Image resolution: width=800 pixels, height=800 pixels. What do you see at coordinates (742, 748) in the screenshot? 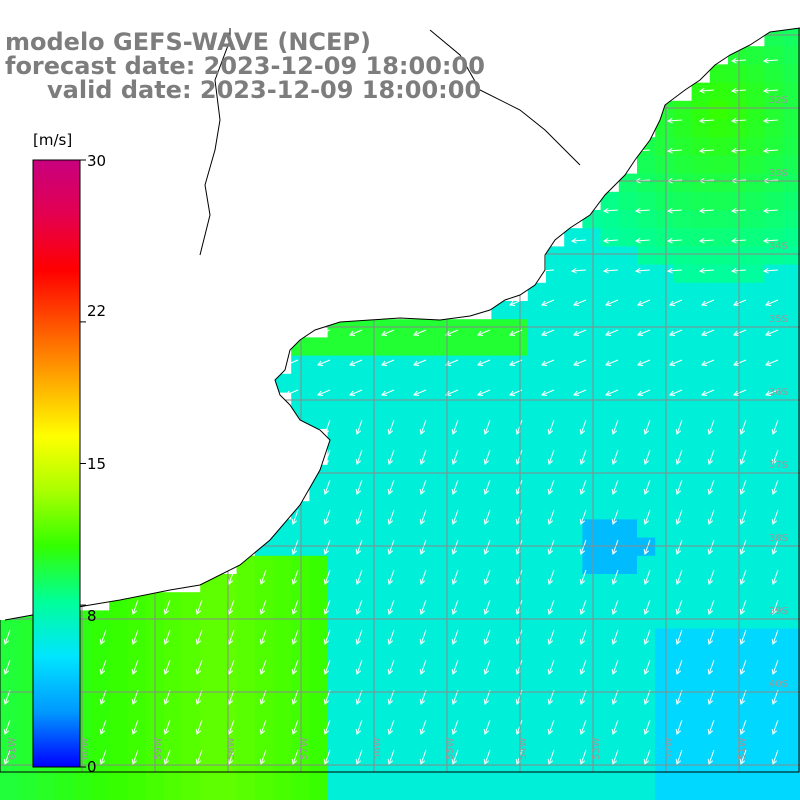
I see `lon-label: 51W` at bounding box center [742, 748].